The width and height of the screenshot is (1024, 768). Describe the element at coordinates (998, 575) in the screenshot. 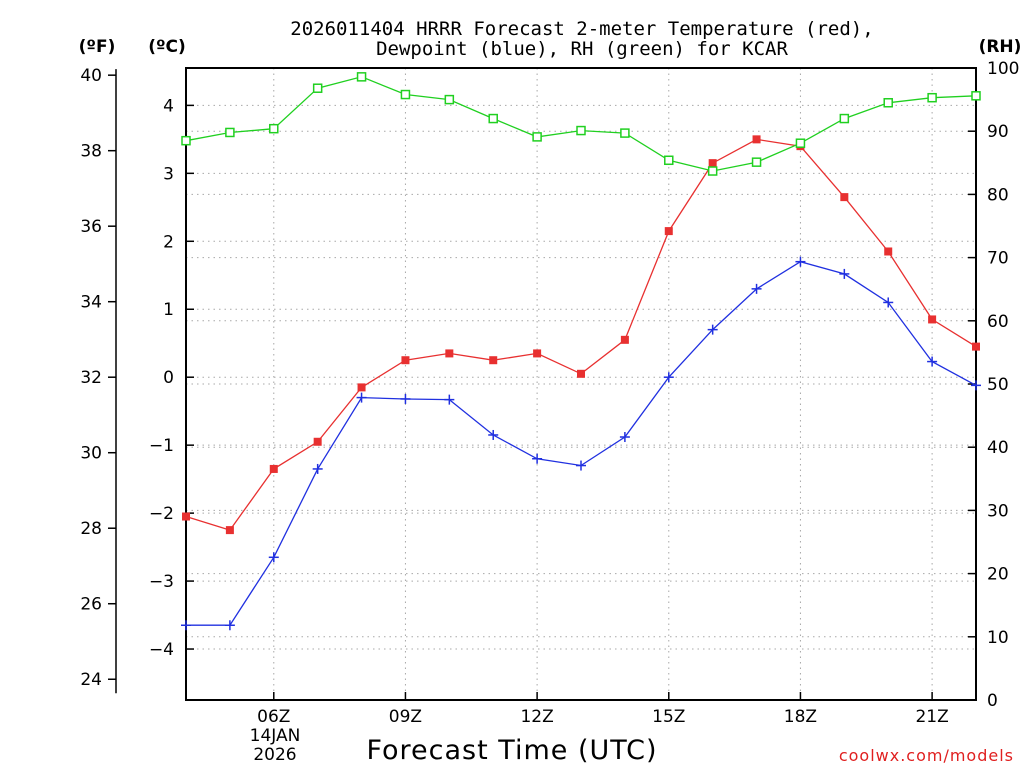

I see `rh-tick-label: 20` at that location.